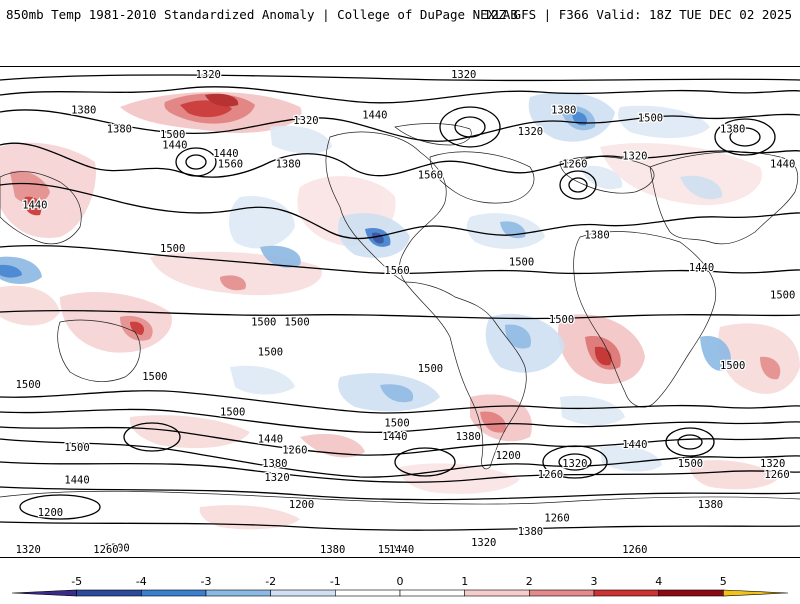 The width and height of the screenshot is (800, 604). What do you see at coordinates (756, 593) in the screenshot?
I see `colorbar-max-arrow` at bounding box center [756, 593].